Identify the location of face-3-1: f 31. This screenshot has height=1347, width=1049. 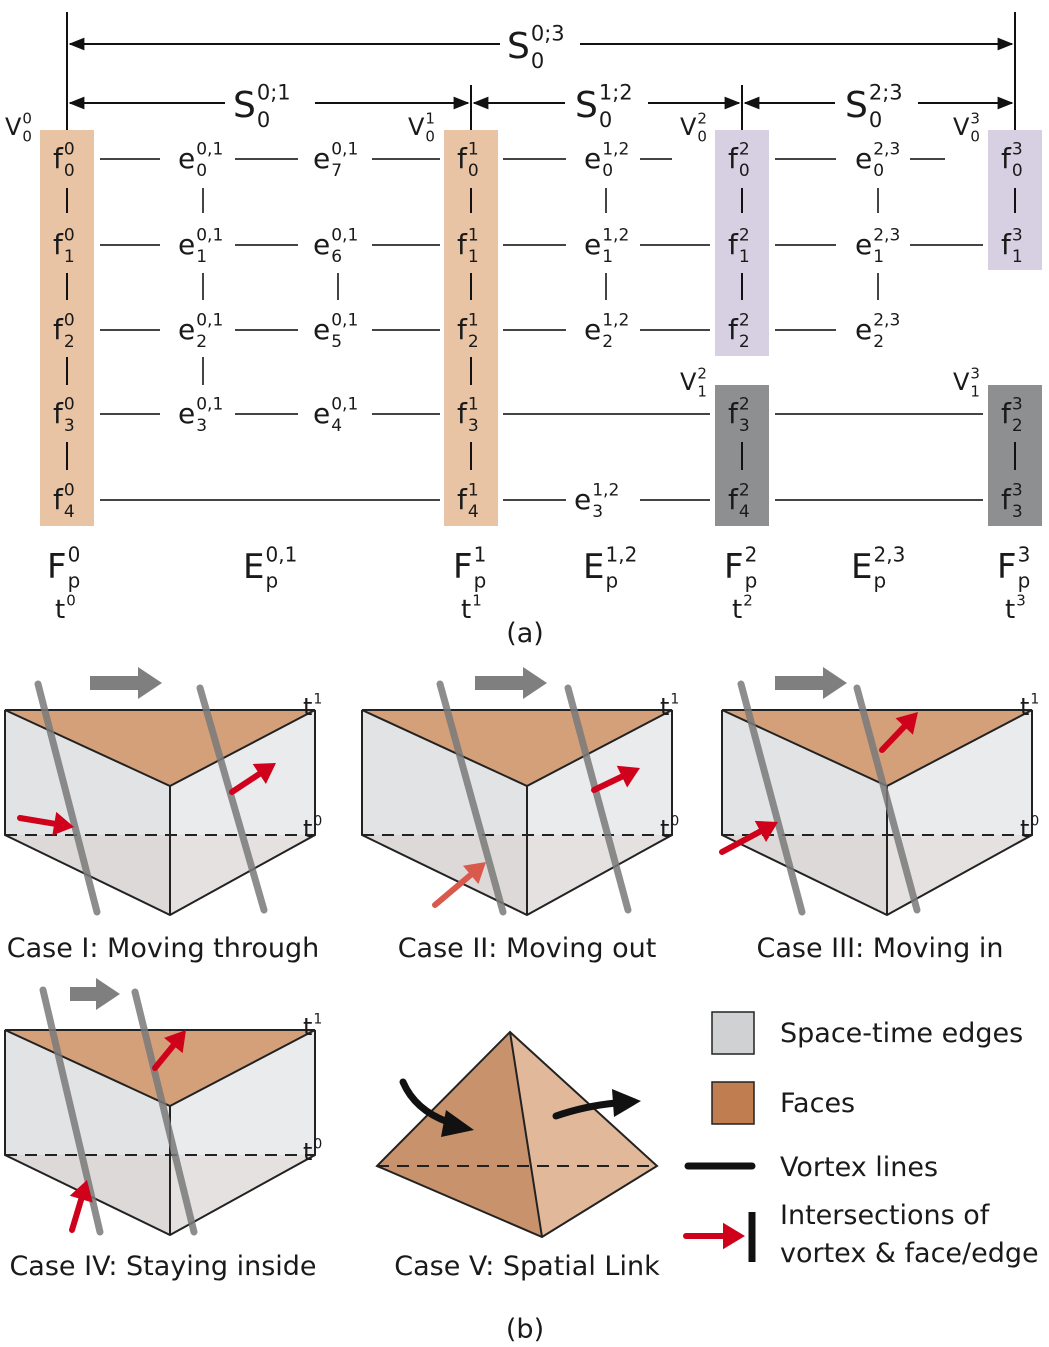
(1012, 246).